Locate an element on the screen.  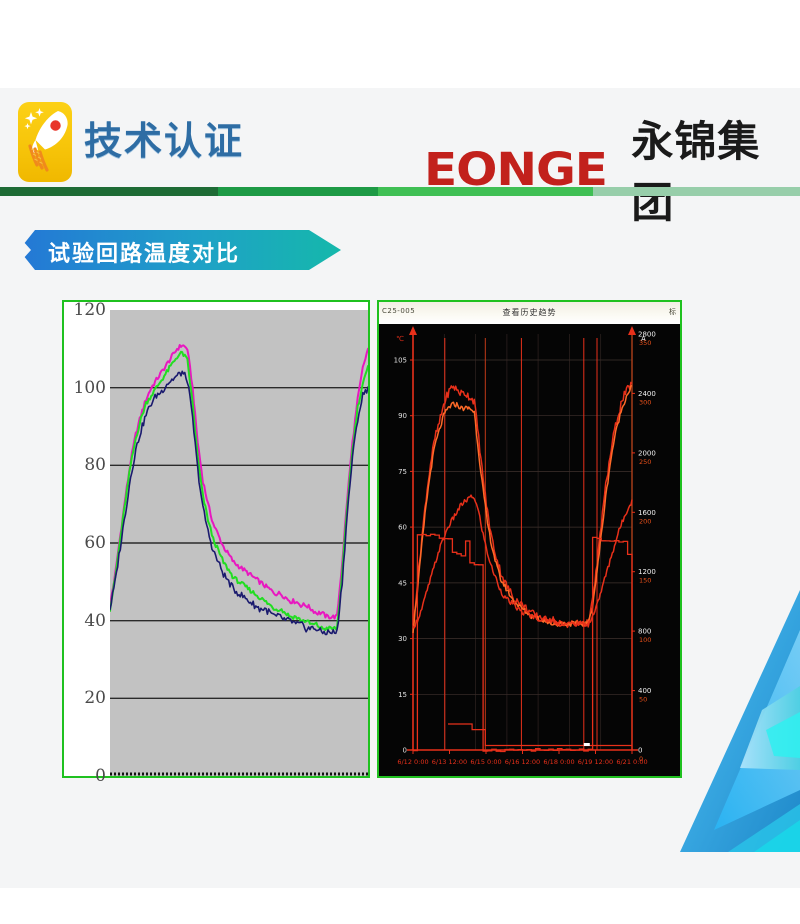
left-chart-y-tick: 80 is located at coordinates (95, 465).